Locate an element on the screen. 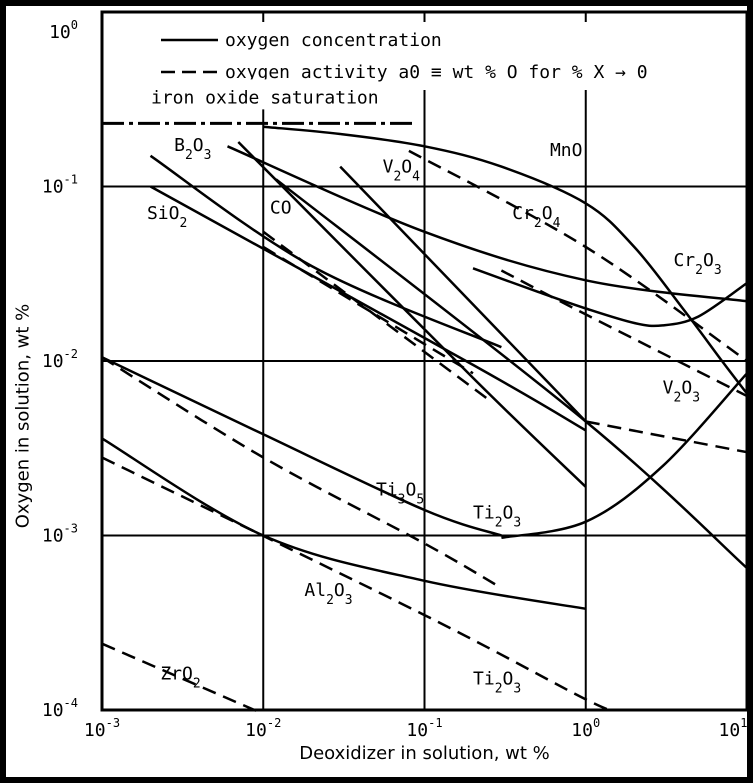 This screenshot has height=783, width=753. curve-label: MnO is located at coordinates (566, 150).